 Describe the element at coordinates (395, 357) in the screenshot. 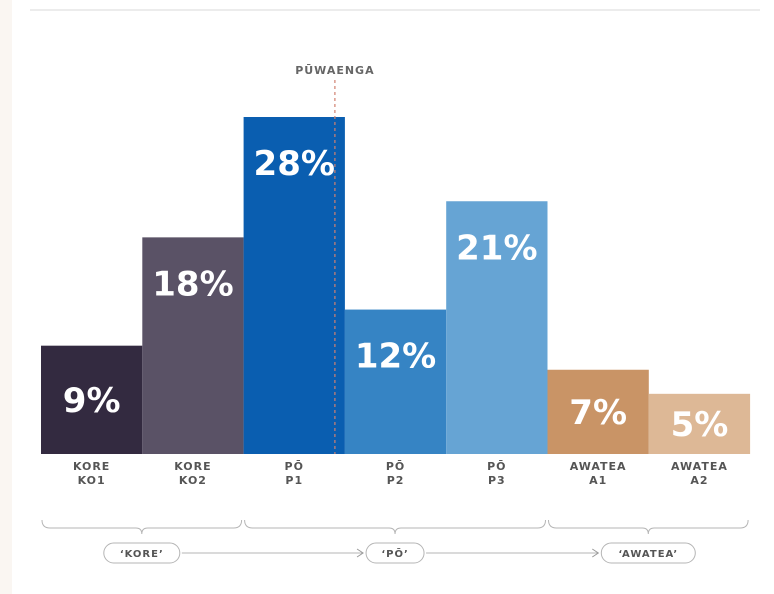

I see `value-label-p2: 12%` at that location.